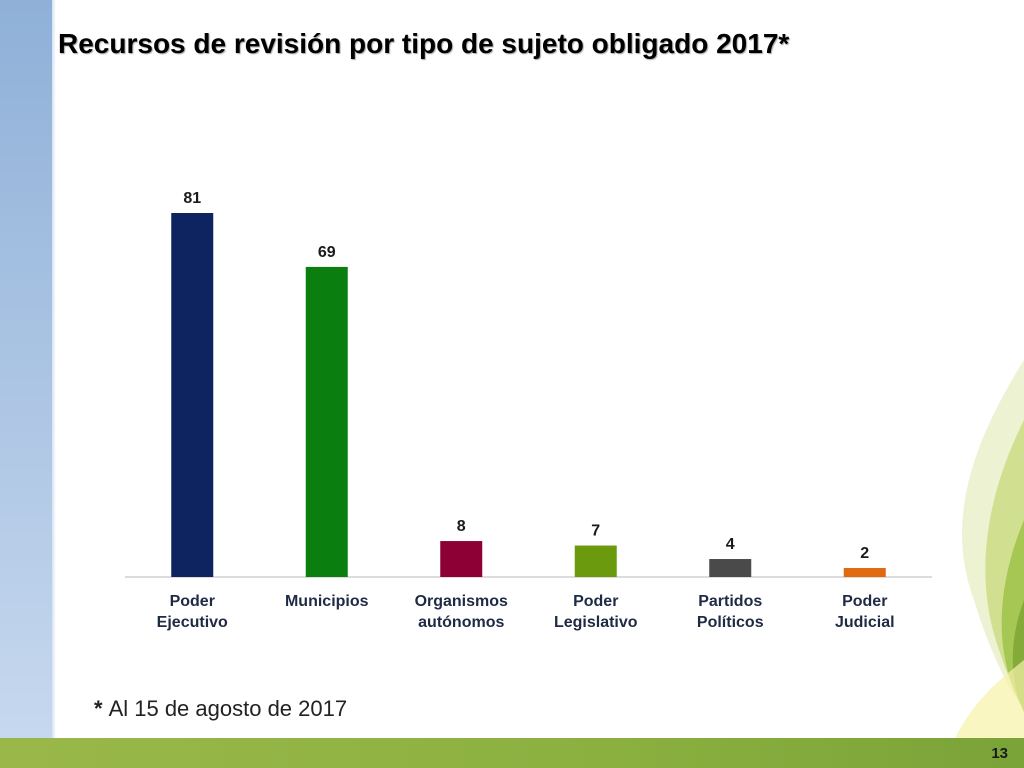 The height and width of the screenshot is (768, 1024). I want to click on bottom-bar, so click(512, 753).